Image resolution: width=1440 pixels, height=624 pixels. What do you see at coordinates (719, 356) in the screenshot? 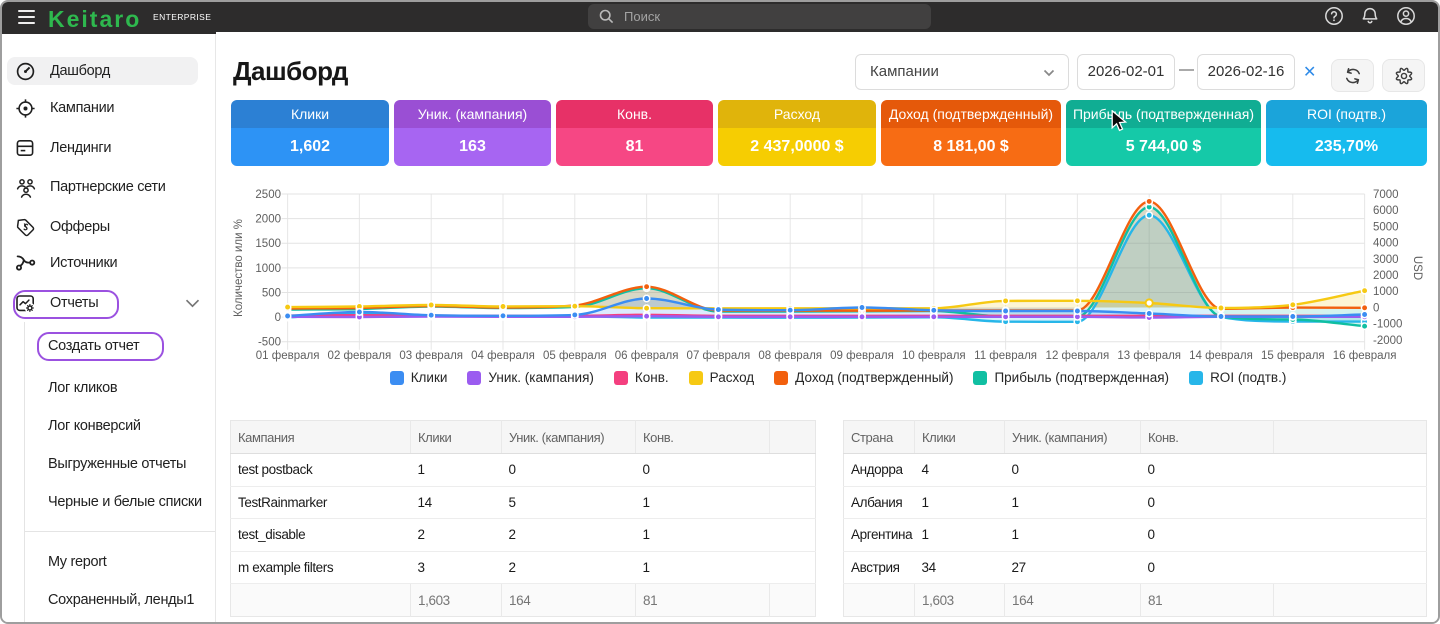
I see `svg-text: 07 февраля` at bounding box center [719, 356].